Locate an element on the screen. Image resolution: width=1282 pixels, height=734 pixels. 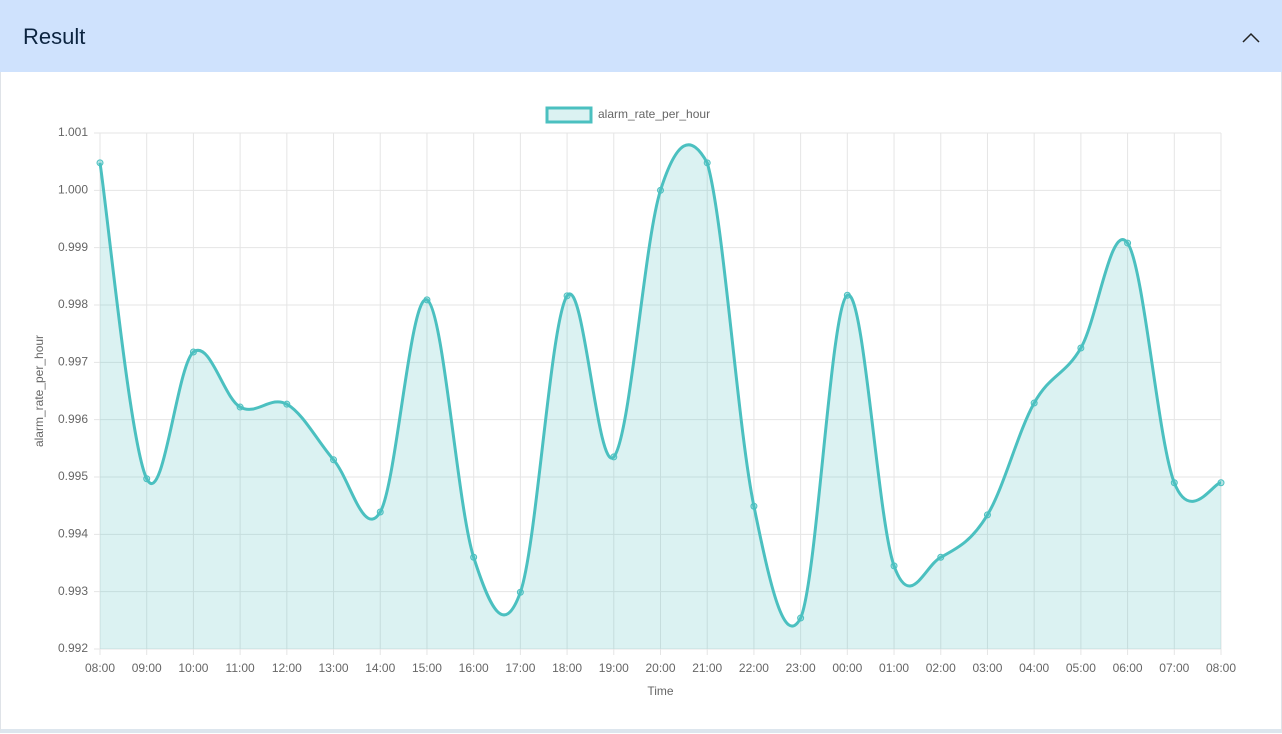
legend-label: alarm_rate_per_hour is located at coordinates (654, 114).